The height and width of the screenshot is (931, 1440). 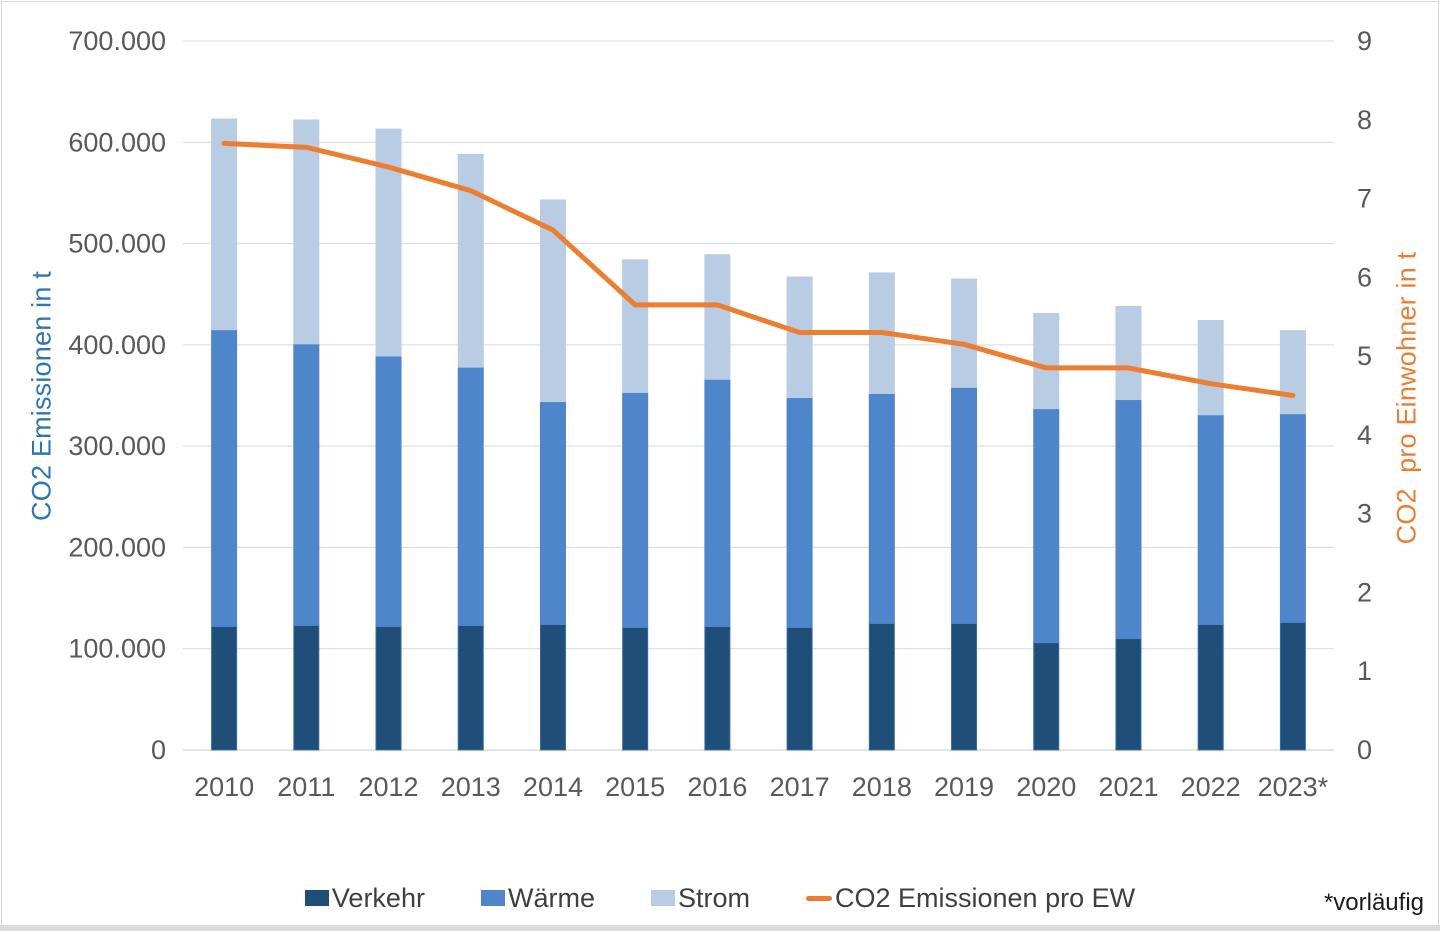 What do you see at coordinates (635, 787) in the screenshot?
I see `category-label-2015: 2015` at bounding box center [635, 787].